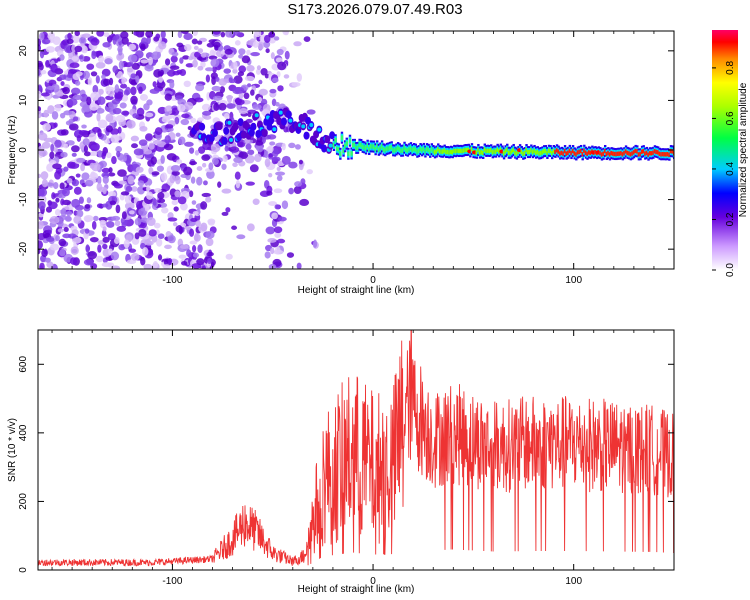 The image size is (750, 600). Describe the element at coordinates (730, 270) in the screenshot. I see `colorbar-tick-label: 0.0` at that location.